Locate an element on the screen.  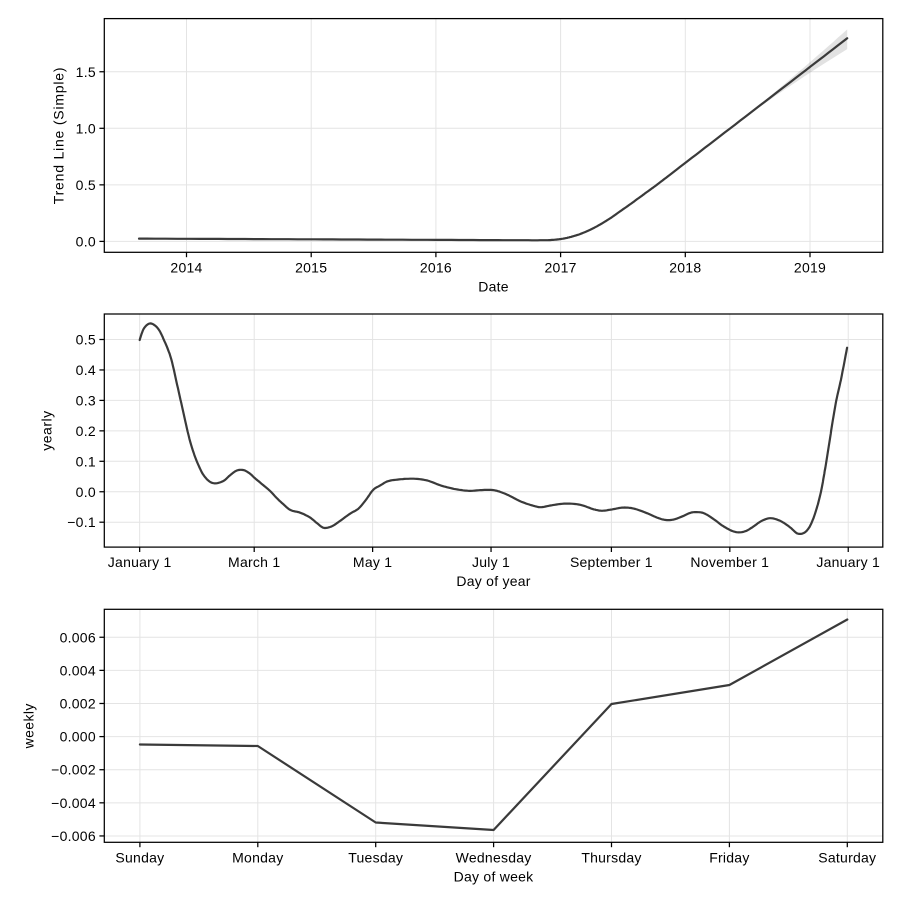
svg-text: Day of week is located at coordinates (494, 876).